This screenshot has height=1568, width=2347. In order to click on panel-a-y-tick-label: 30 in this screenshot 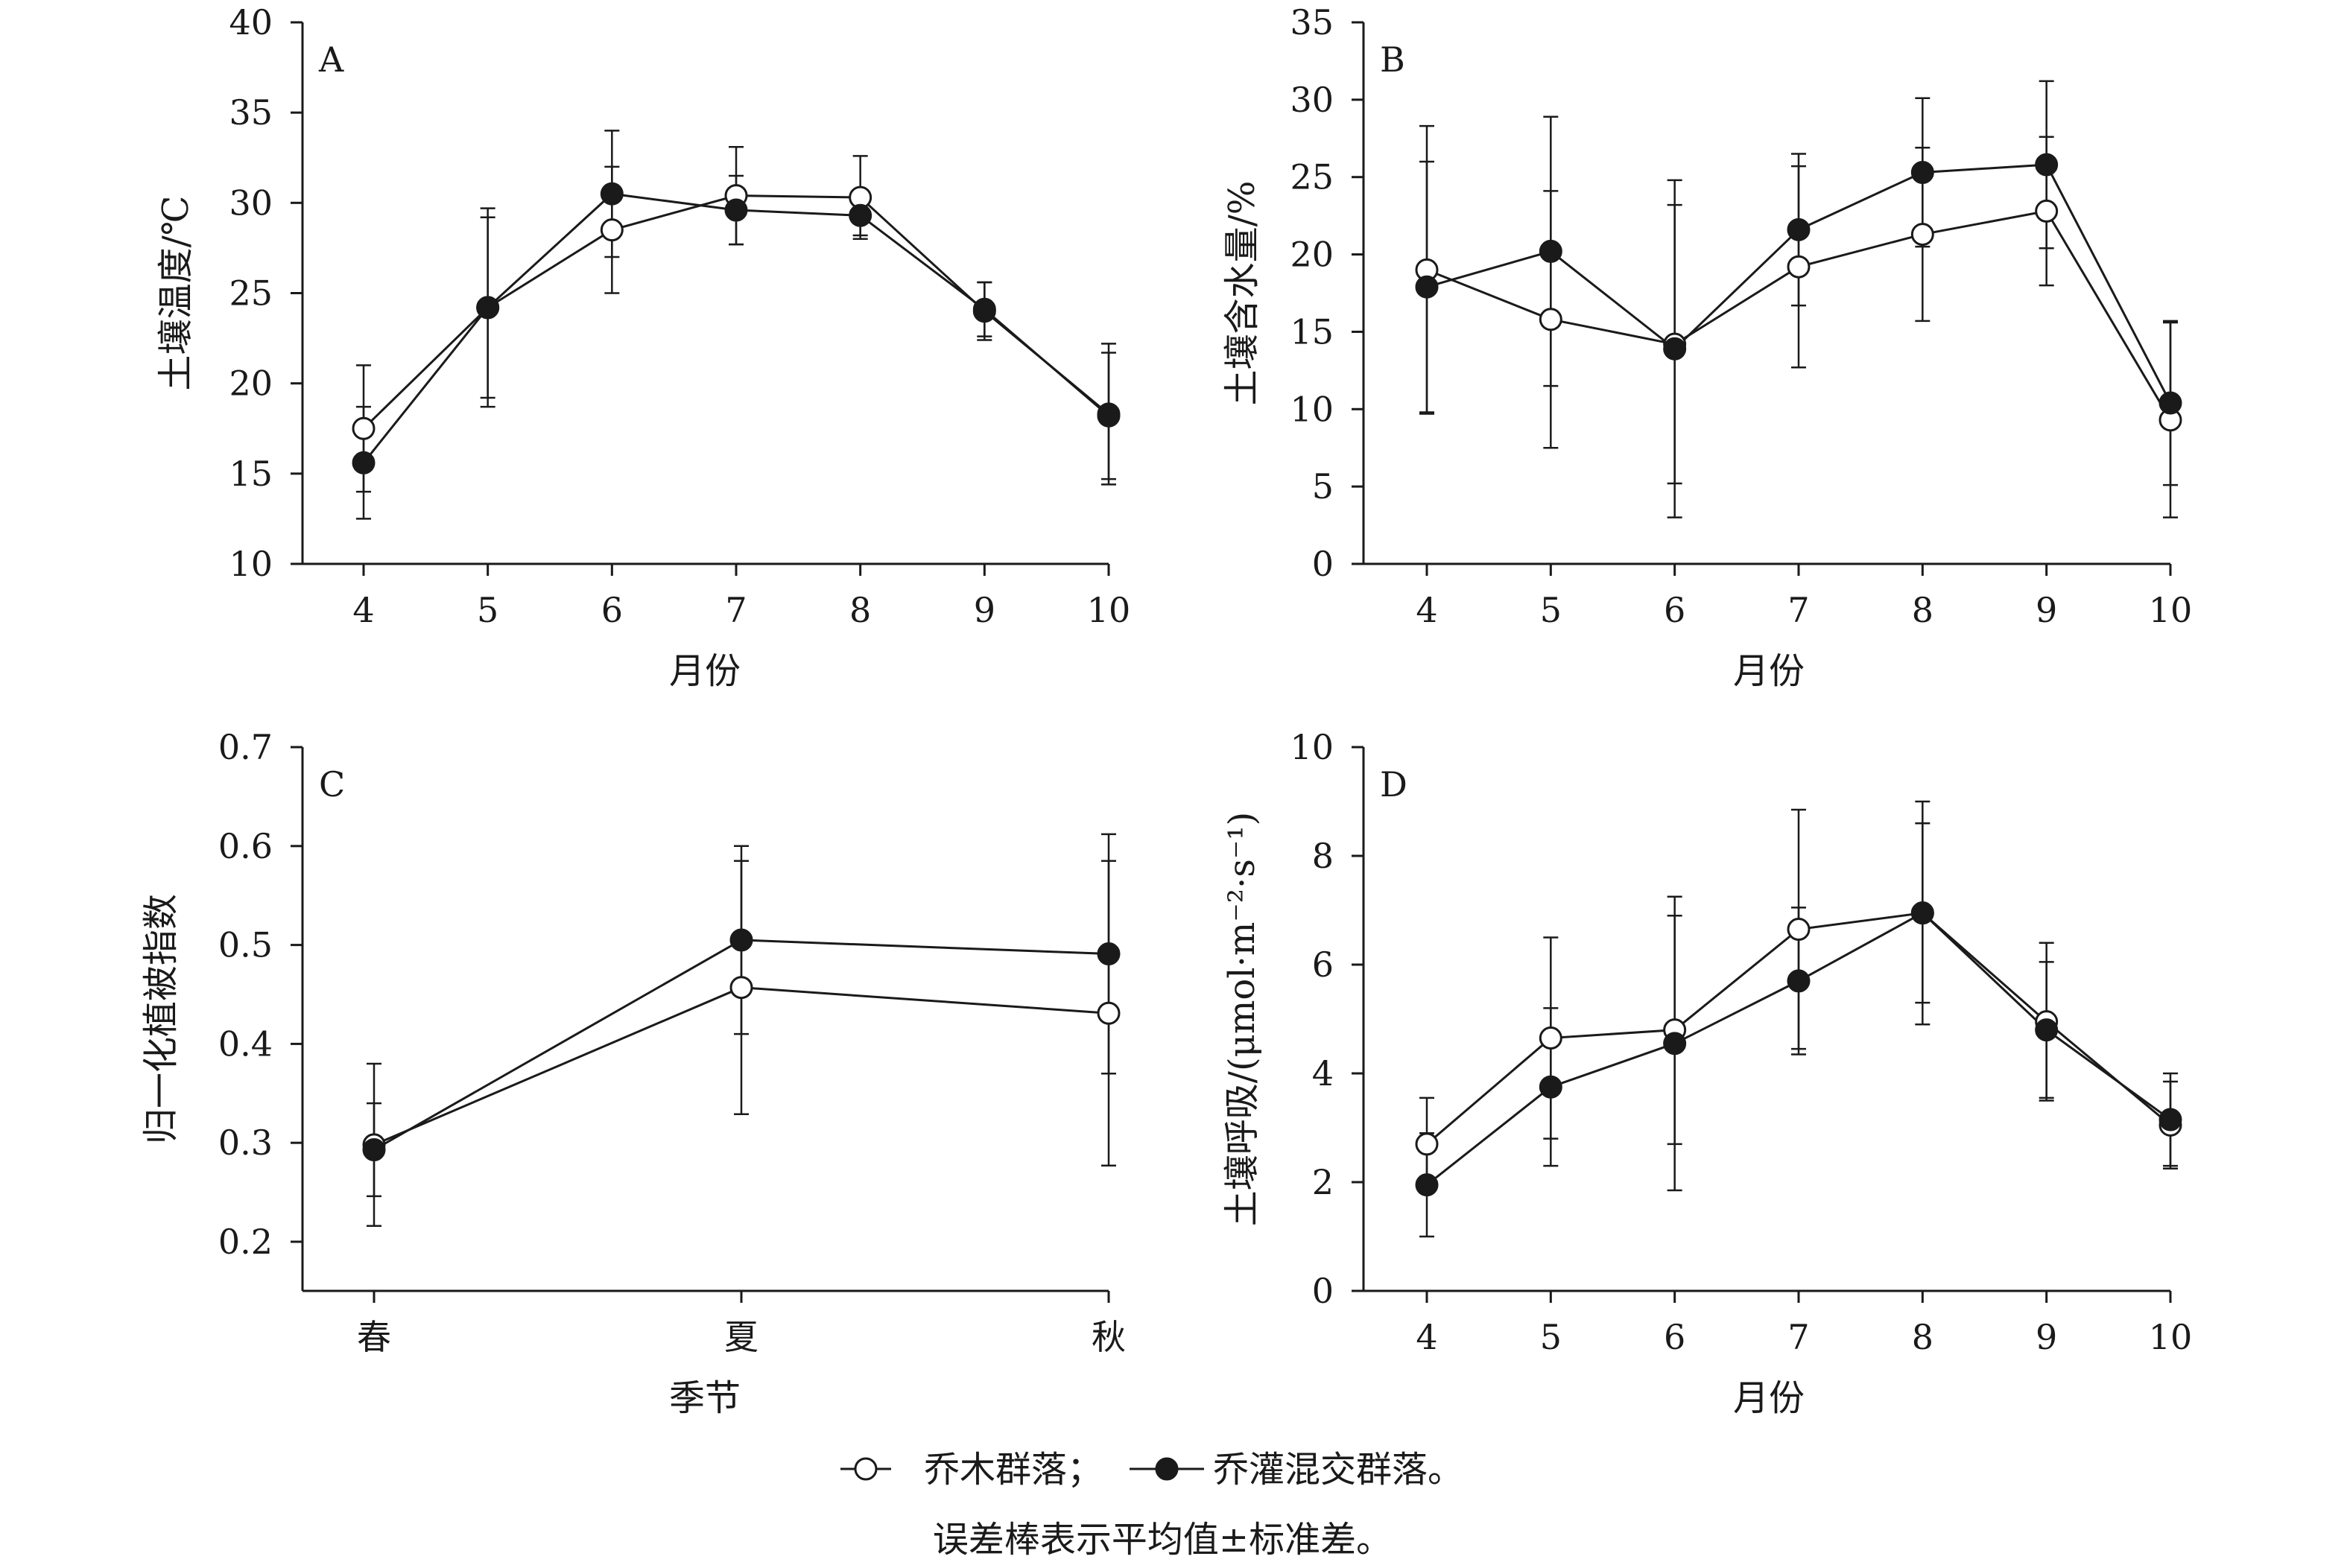, I will do `click(251, 203)`.